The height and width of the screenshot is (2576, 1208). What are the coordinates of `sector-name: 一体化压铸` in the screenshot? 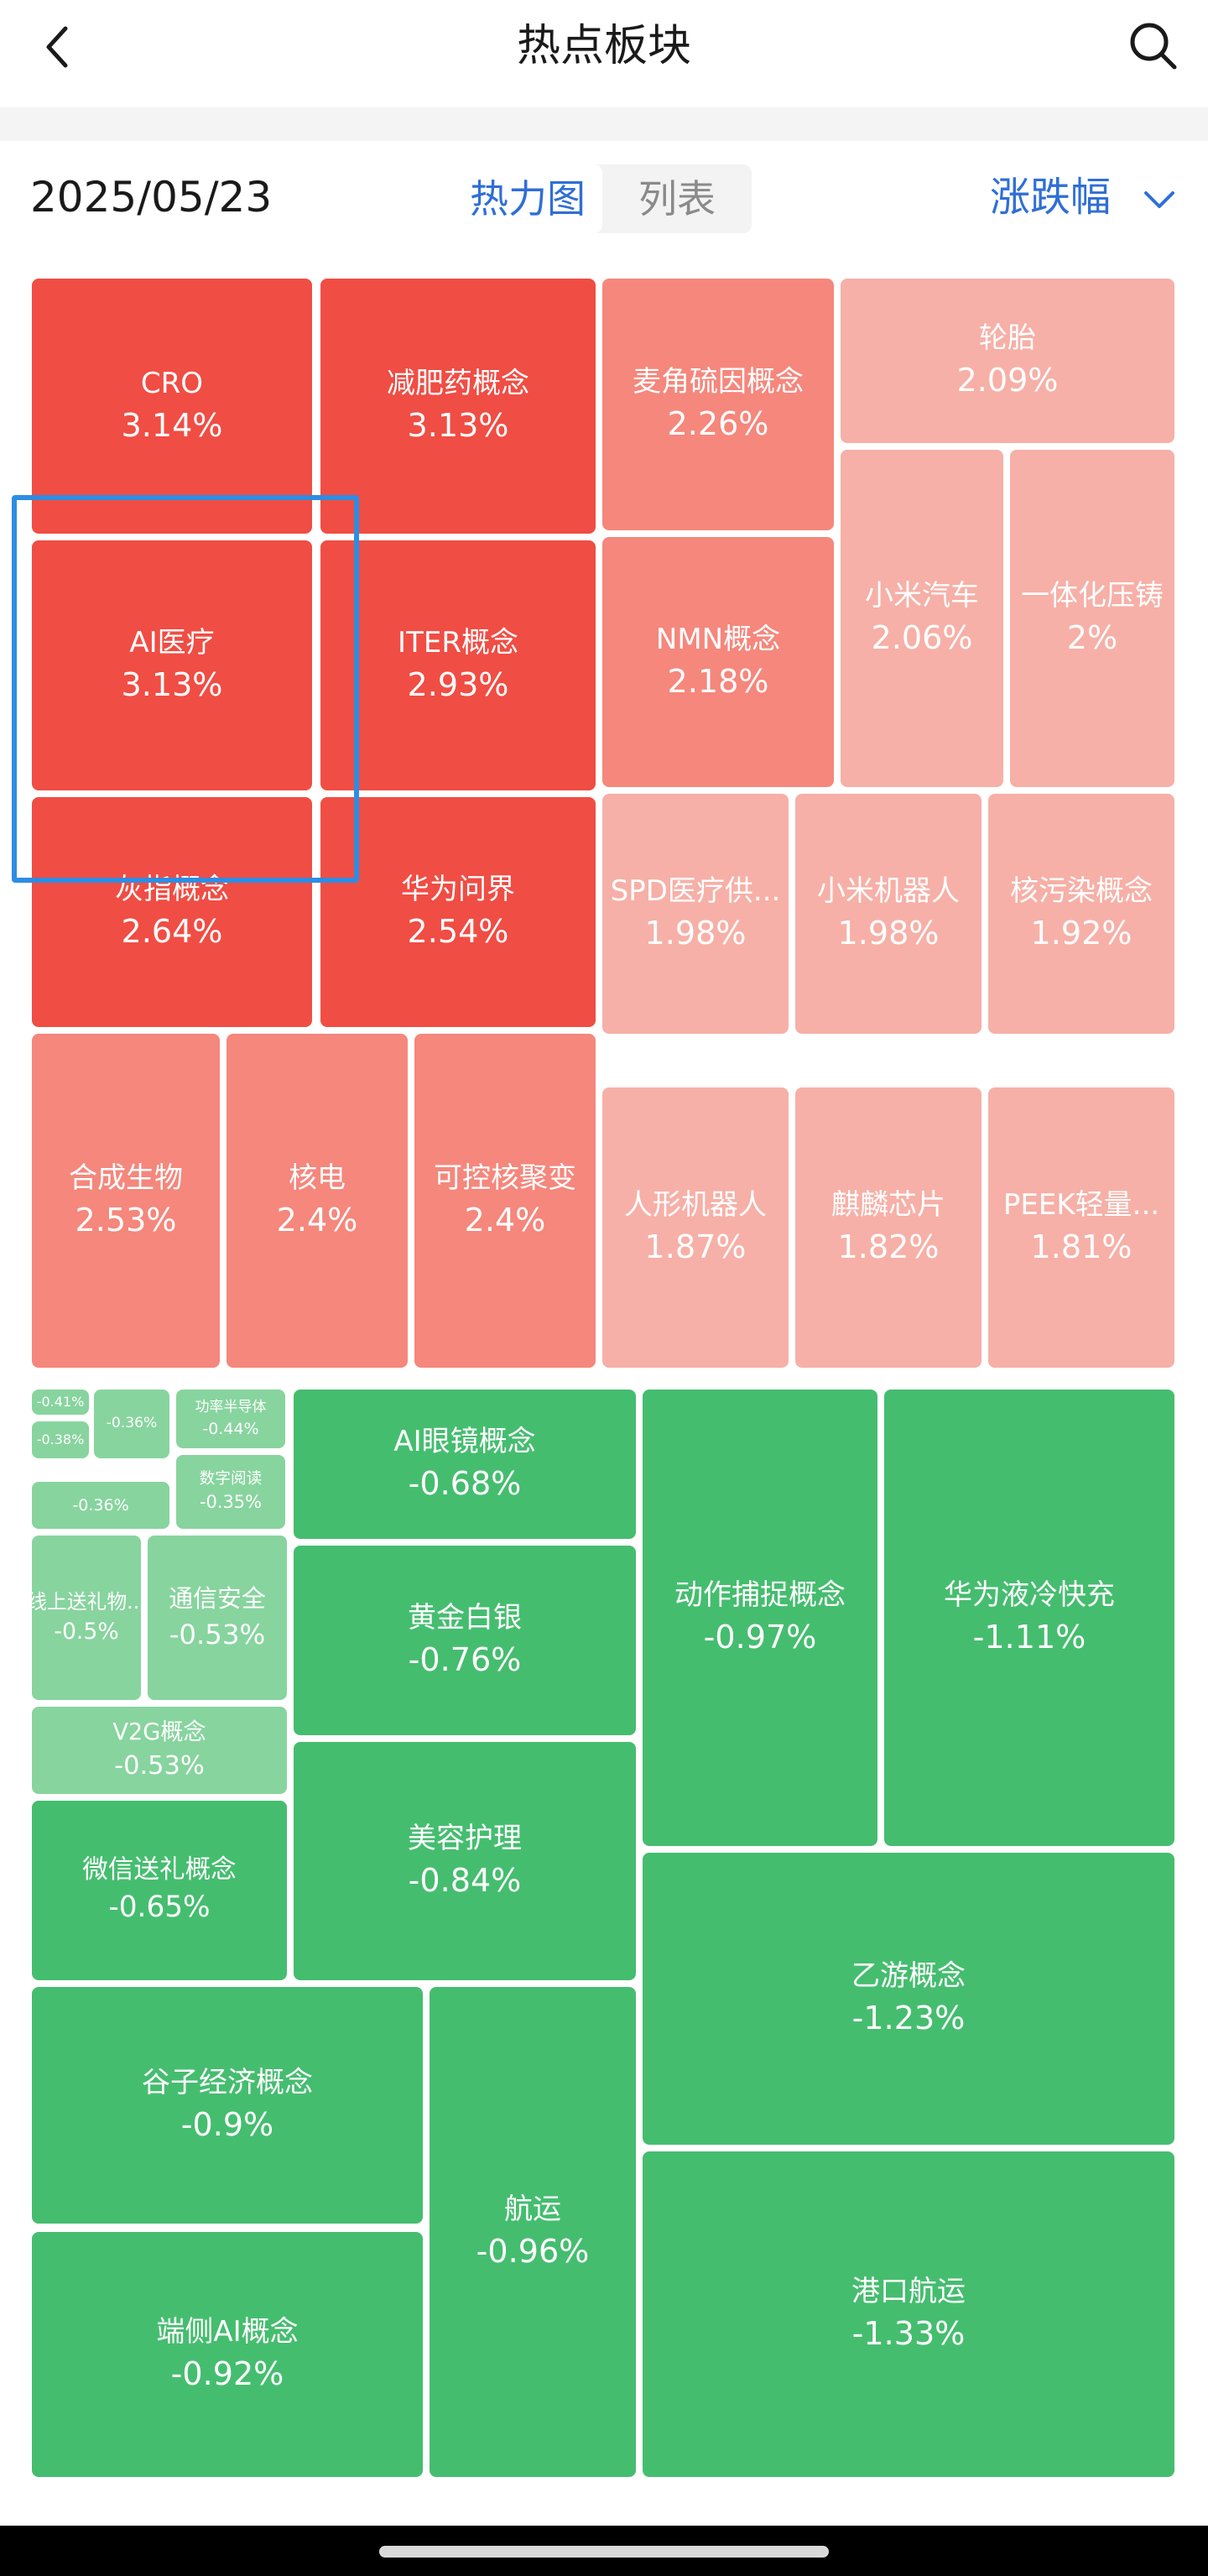 It's located at (1092, 595).